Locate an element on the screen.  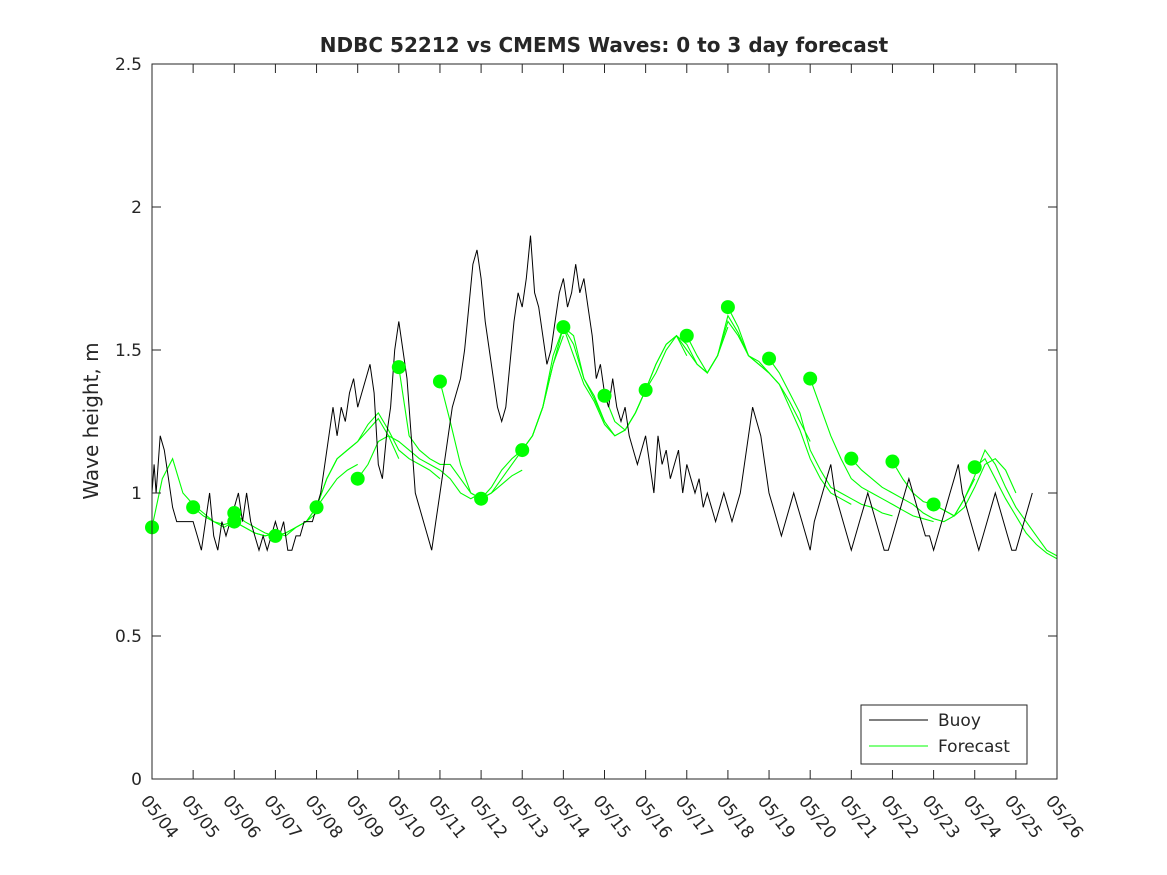
y-tick-label: 1 is located at coordinates (136, 494).